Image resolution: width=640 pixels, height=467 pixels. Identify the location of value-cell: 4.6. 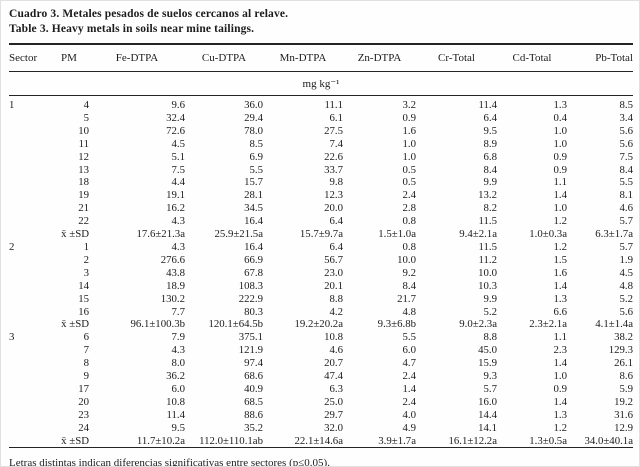
(336, 350).